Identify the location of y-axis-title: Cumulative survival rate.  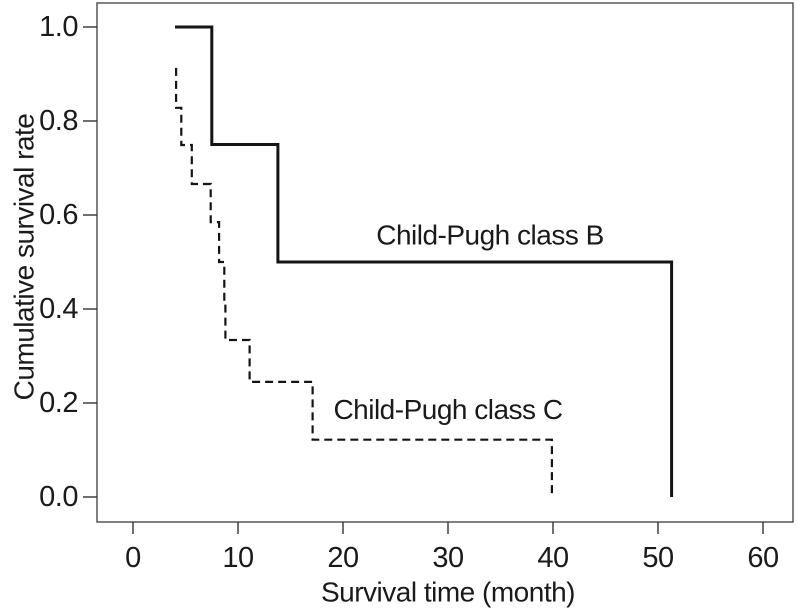
(24, 257).